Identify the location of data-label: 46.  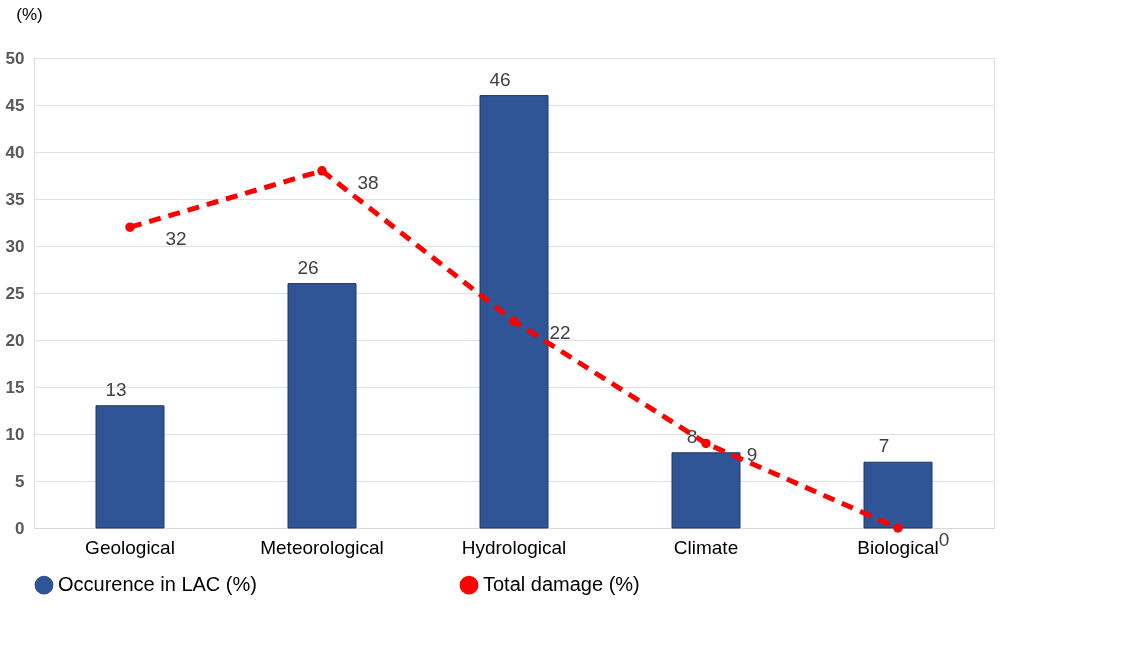
(500, 79).